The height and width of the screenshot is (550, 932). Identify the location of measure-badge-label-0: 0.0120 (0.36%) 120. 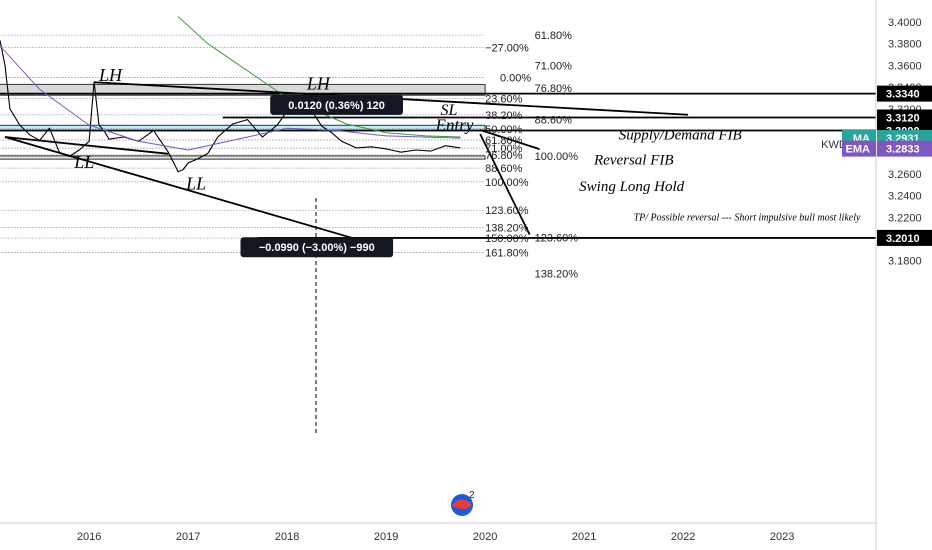
(336, 106).